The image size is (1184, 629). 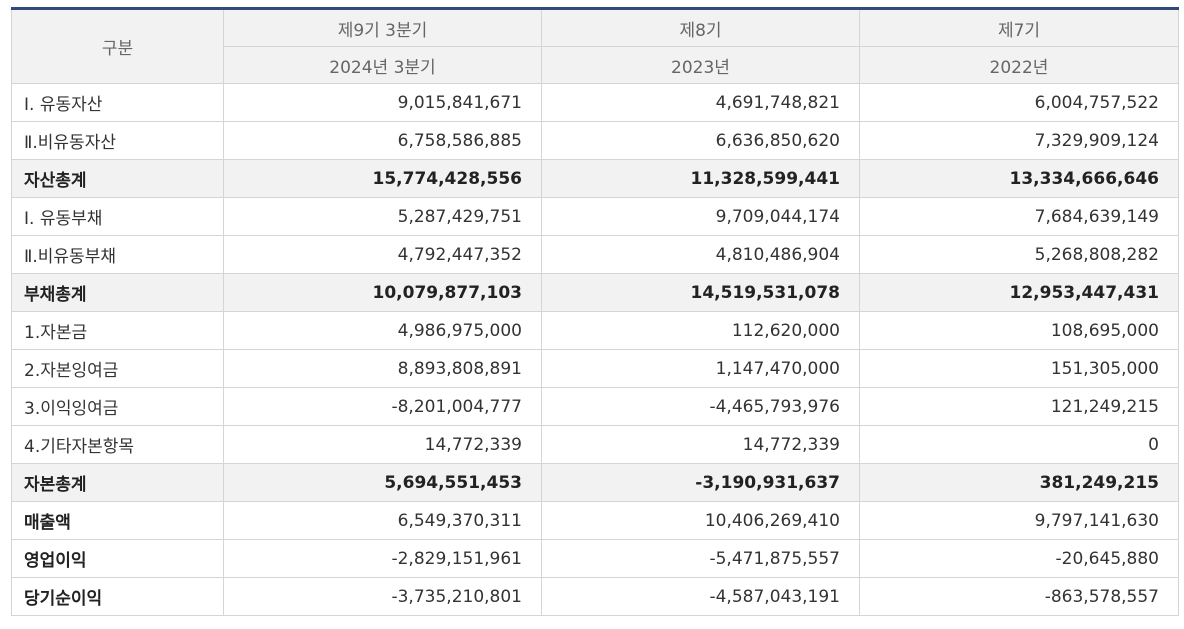 What do you see at coordinates (700, 178) in the screenshot?
I see `row-value: 11,328,599,441` at bounding box center [700, 178].